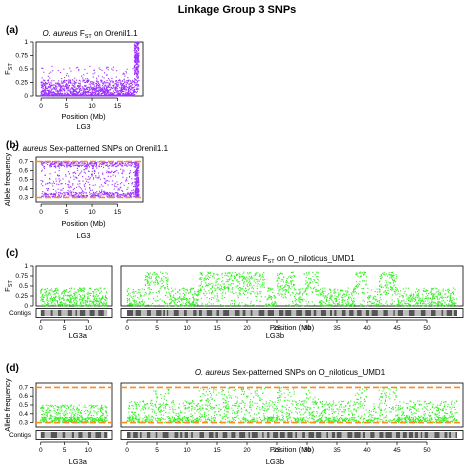 This screenshot has width=474, height=474. Describe the element at coordinates (82, 313) in the screenshot. I see `contig-block` at that location.